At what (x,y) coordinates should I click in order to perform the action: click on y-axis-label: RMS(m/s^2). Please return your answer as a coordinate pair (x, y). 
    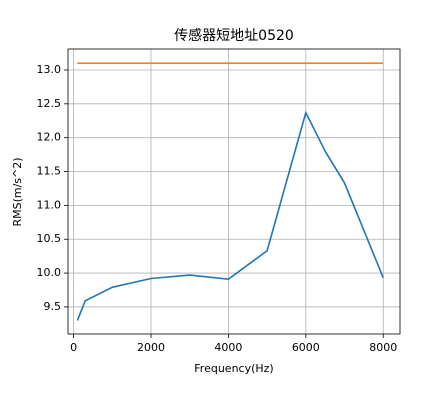
    Looking at the image, I should click on (17, 191).